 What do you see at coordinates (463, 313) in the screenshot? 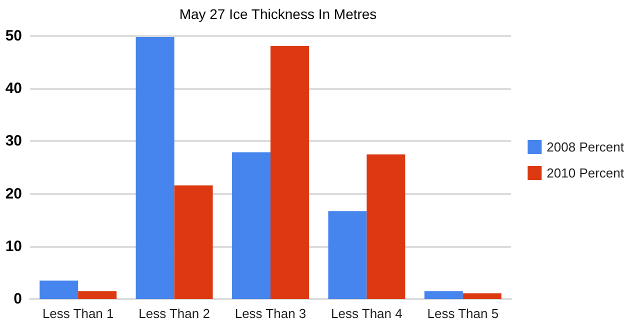
I see `x-tick-label: Less Than 5` at bounding box center [463, 313].